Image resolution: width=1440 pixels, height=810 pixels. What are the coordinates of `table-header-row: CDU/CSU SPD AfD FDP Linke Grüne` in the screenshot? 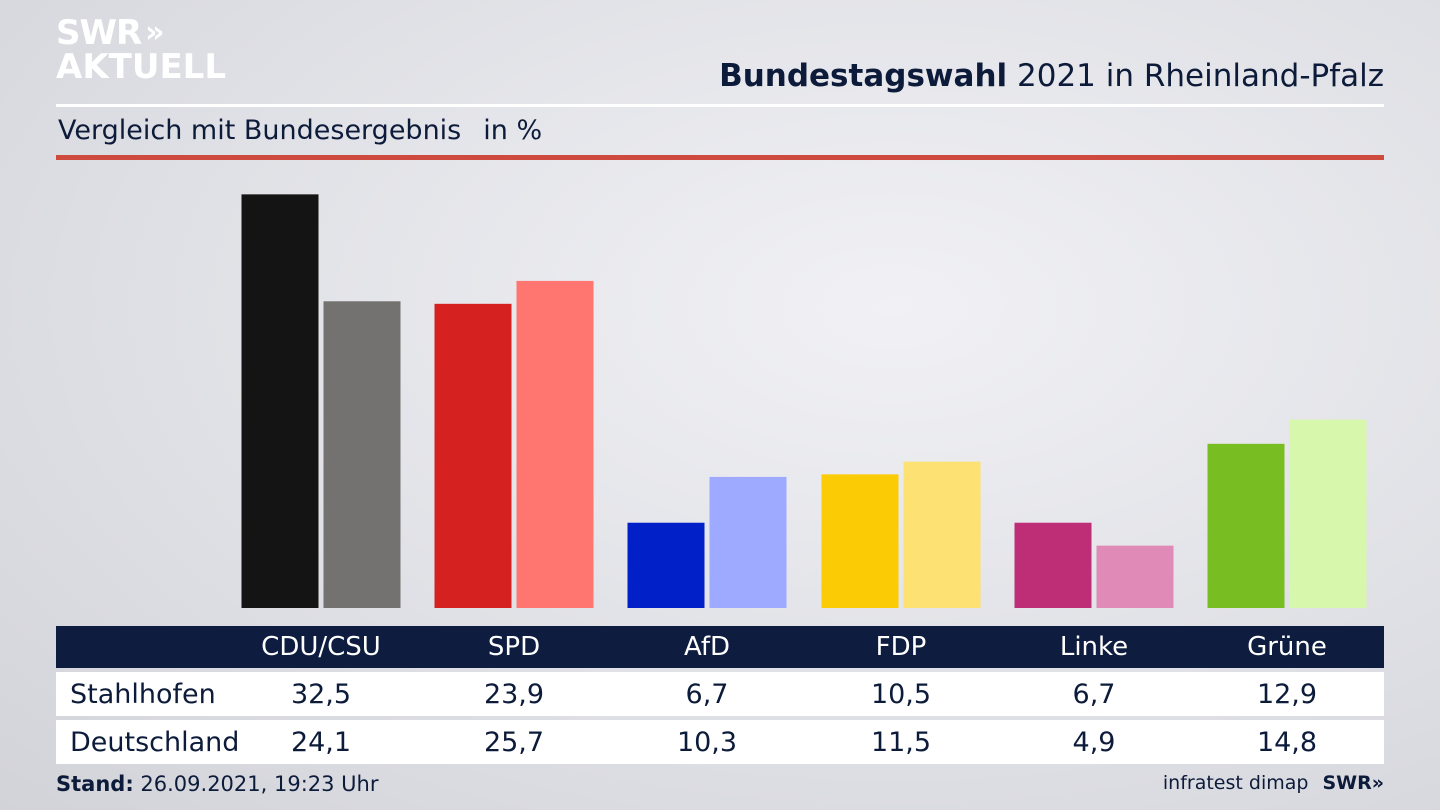 It's located at (720, 647).